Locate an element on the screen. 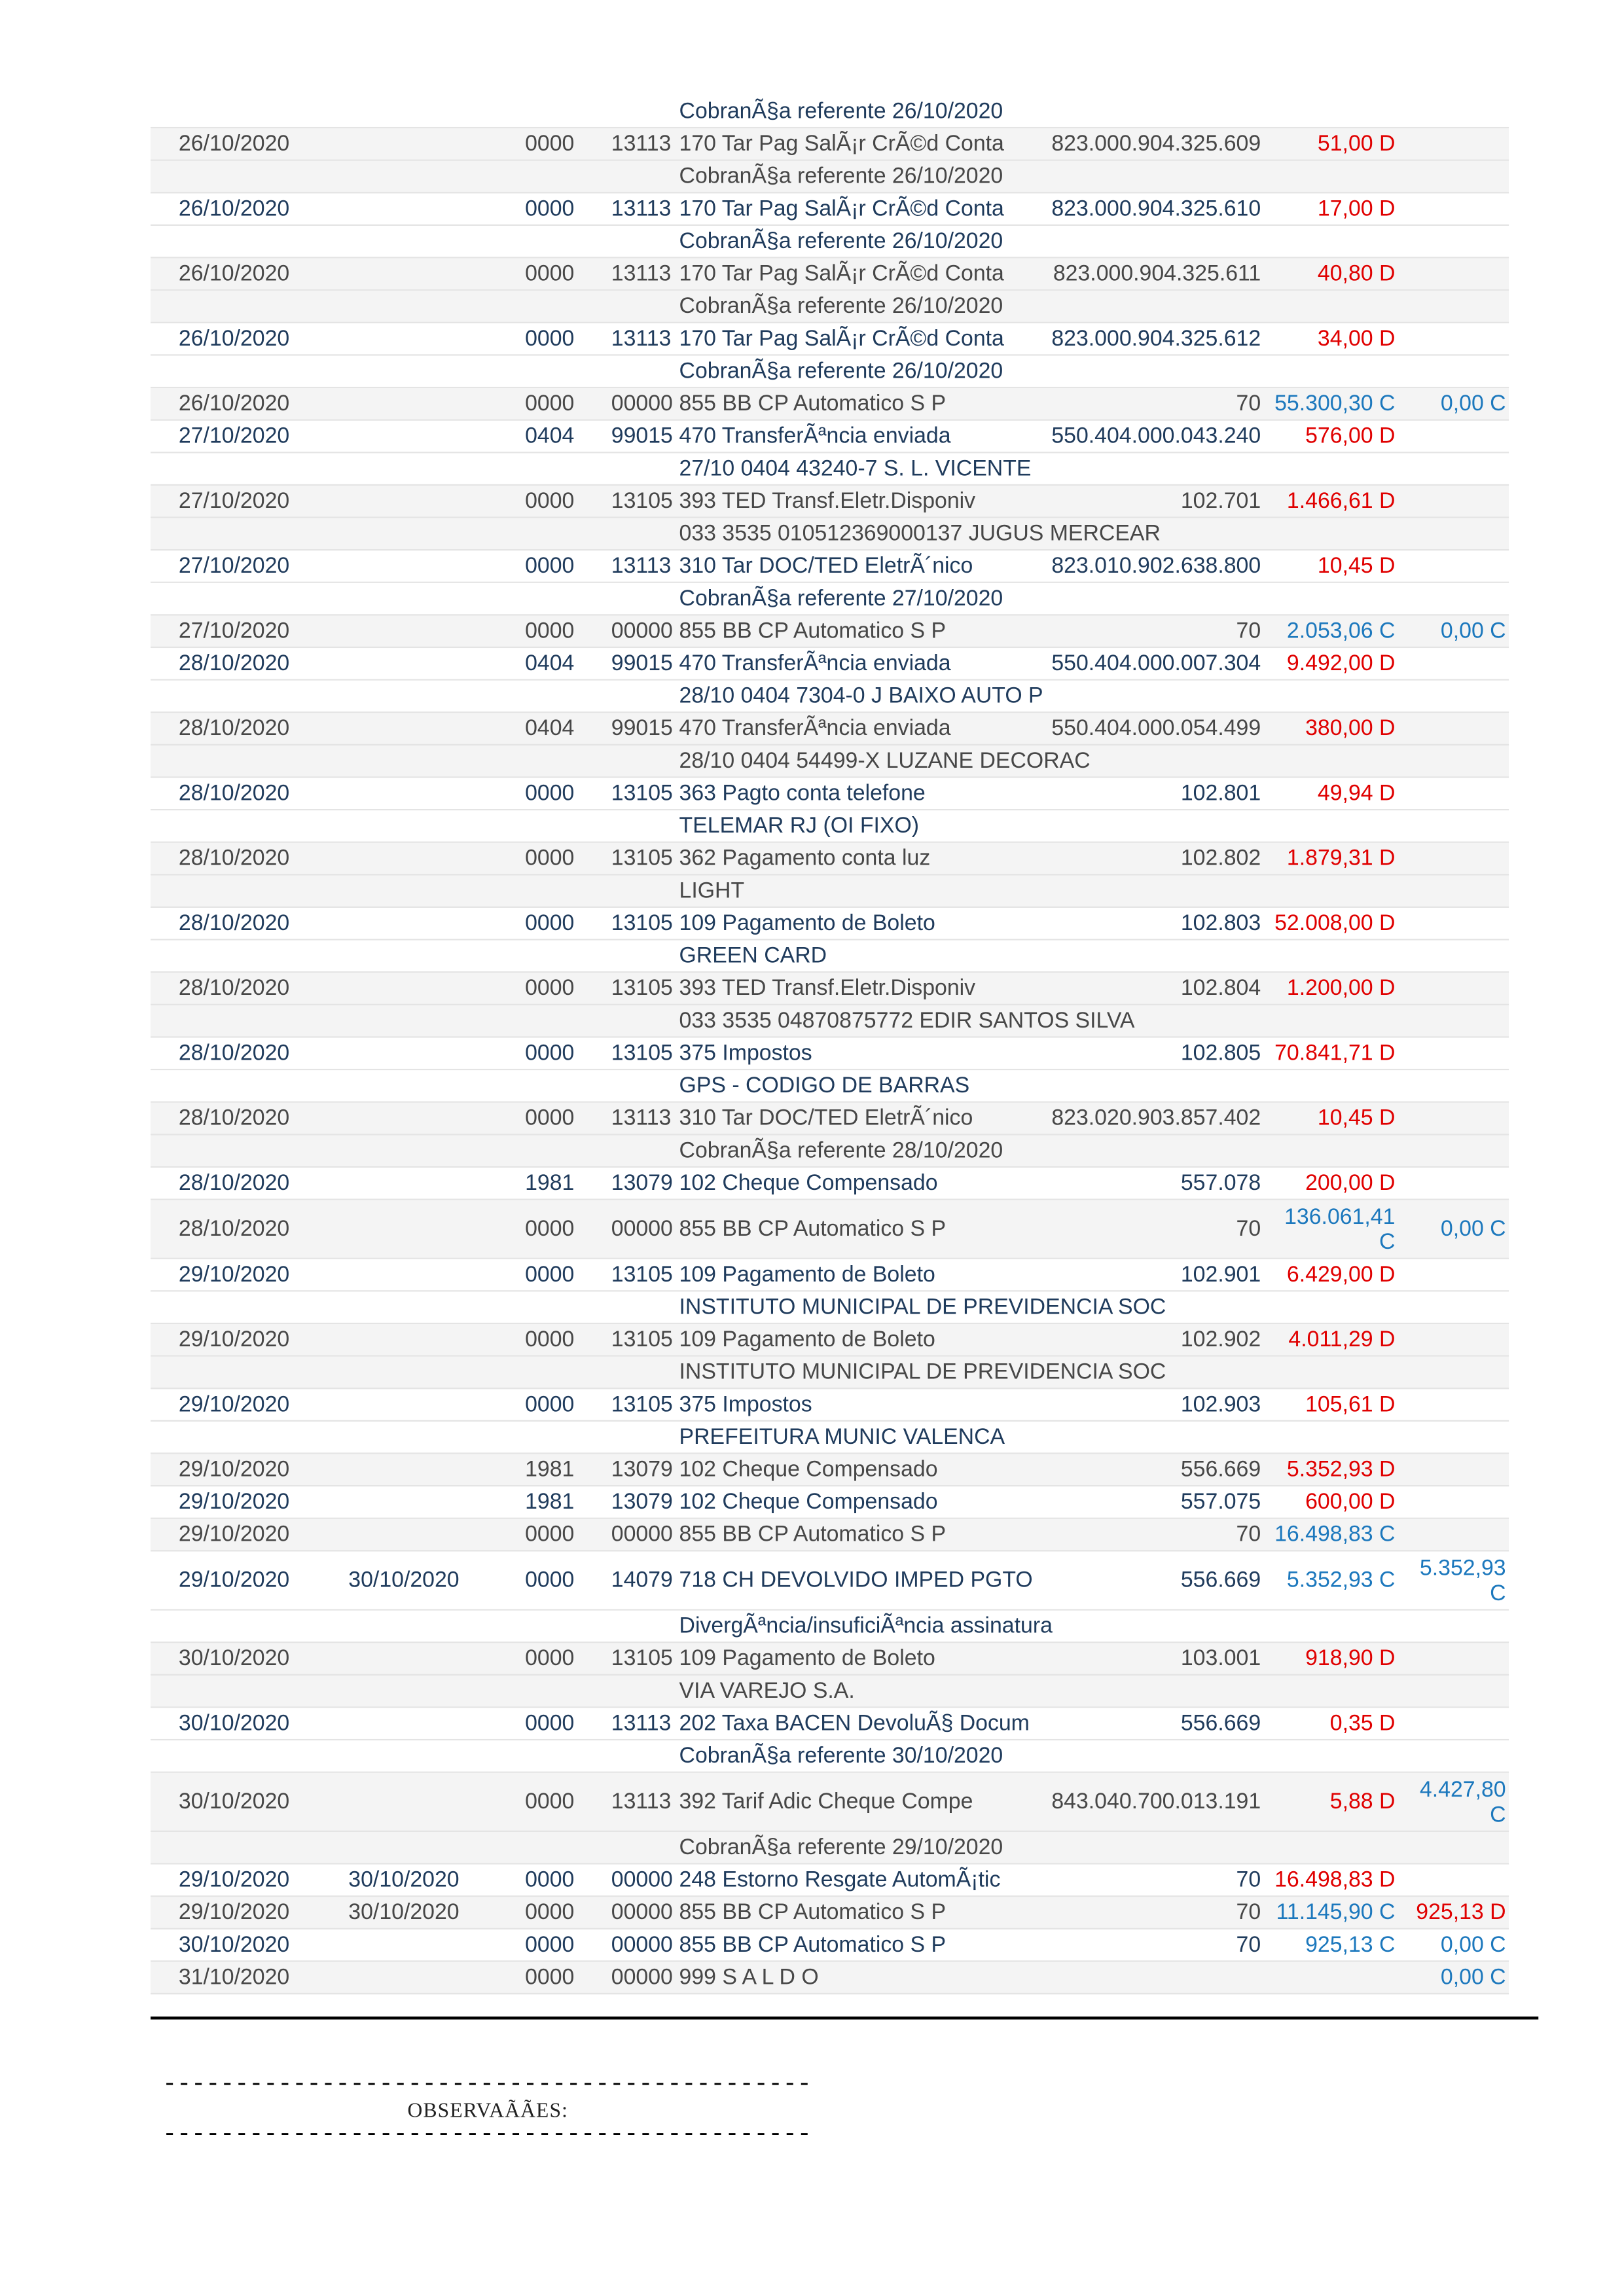 This screenshot has height=2296, width=1624. history-cell: 170 Tar Pag SalÃ¡r CrÃ©d Conta is located at coordinates (841, 209).